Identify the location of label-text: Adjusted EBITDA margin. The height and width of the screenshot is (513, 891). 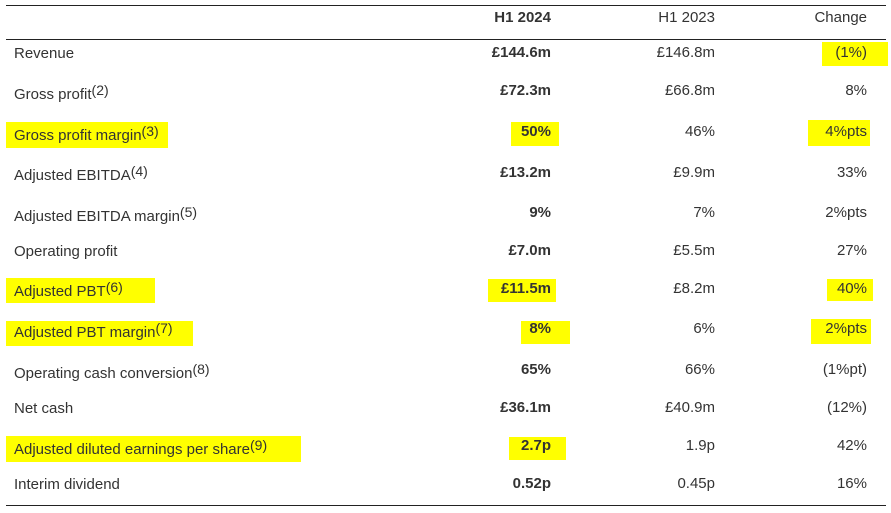
(97, 216).